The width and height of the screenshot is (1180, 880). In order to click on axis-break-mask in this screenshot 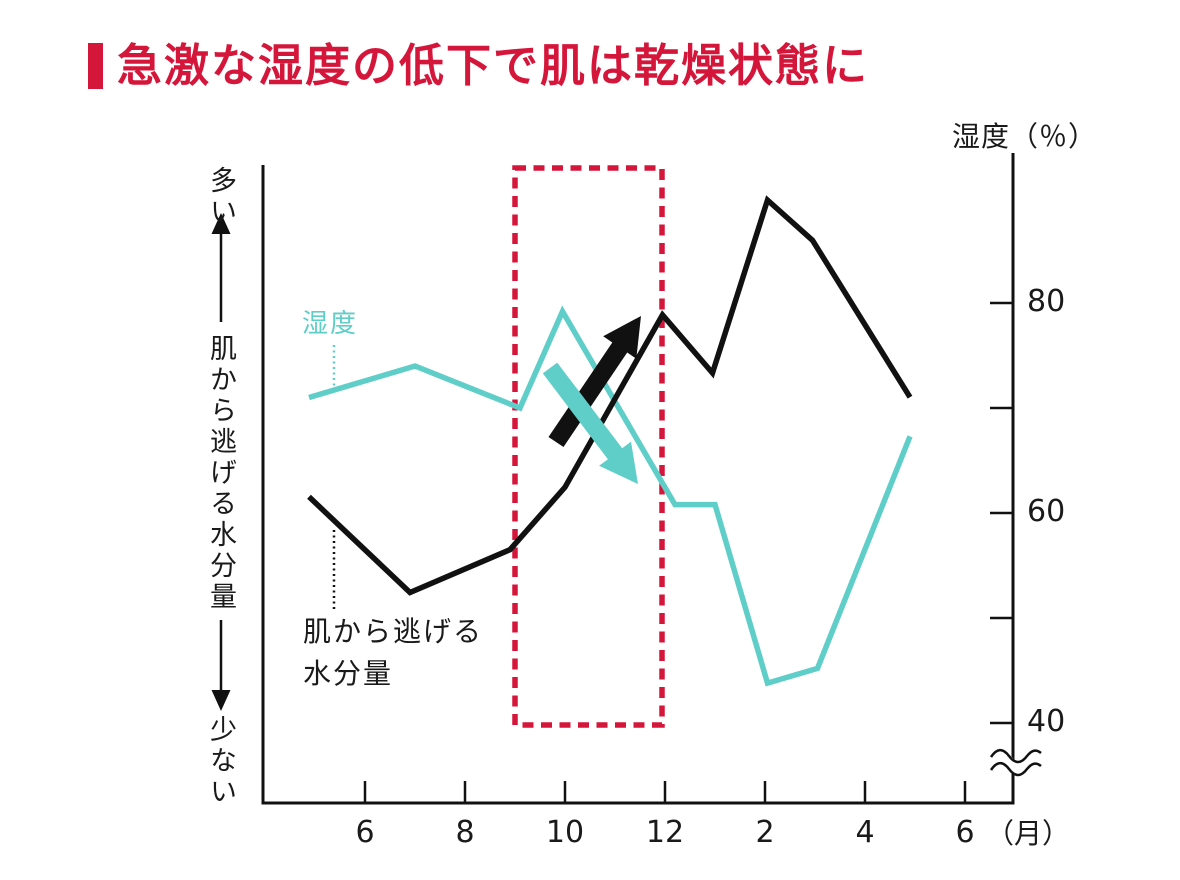, I will do `click(1015, 763)`.